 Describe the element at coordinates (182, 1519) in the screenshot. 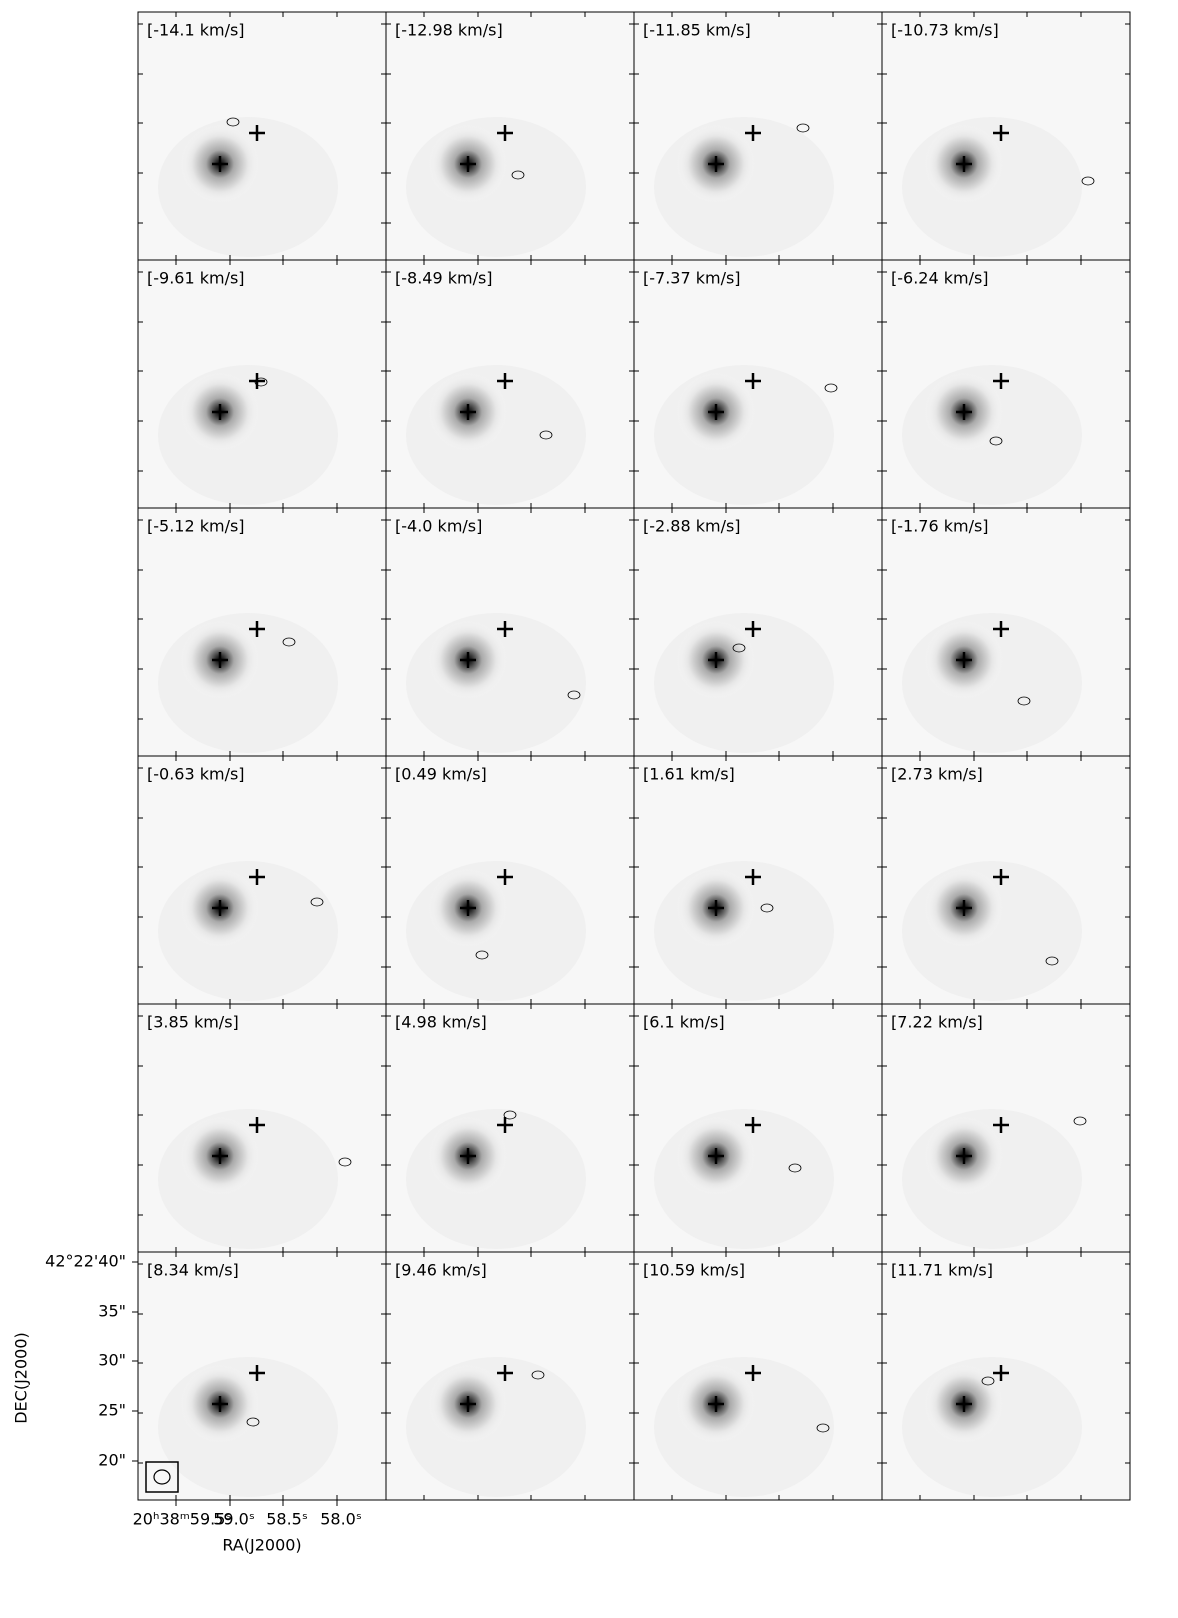

I see `x-tick-label: 20ʰ38ᵐ59.5ˢ` at that location.